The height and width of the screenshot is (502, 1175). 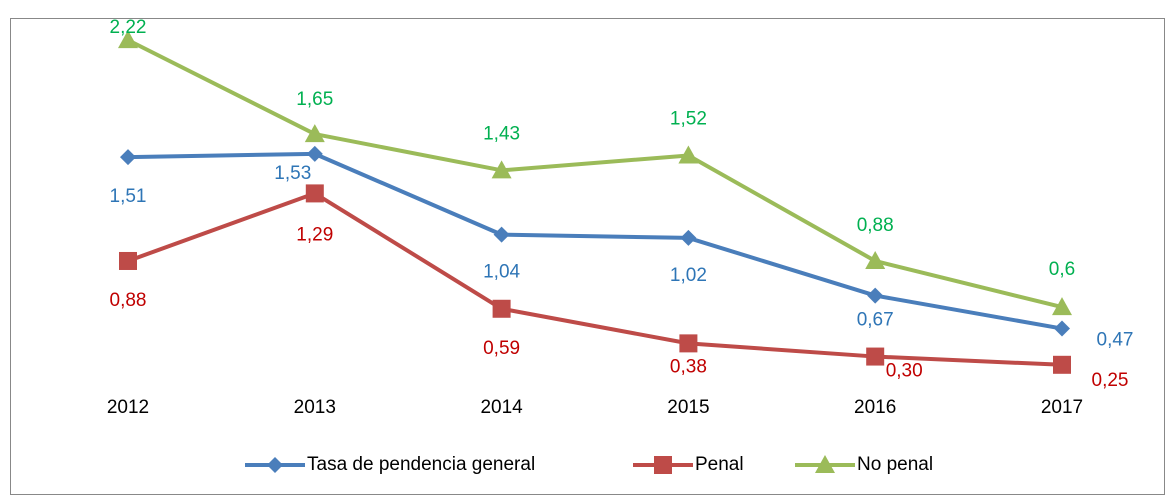 What do you see at coordinates (128, 27) in the screenshot?
I see `data-label: 2,22` at bounding box center [128, 27].